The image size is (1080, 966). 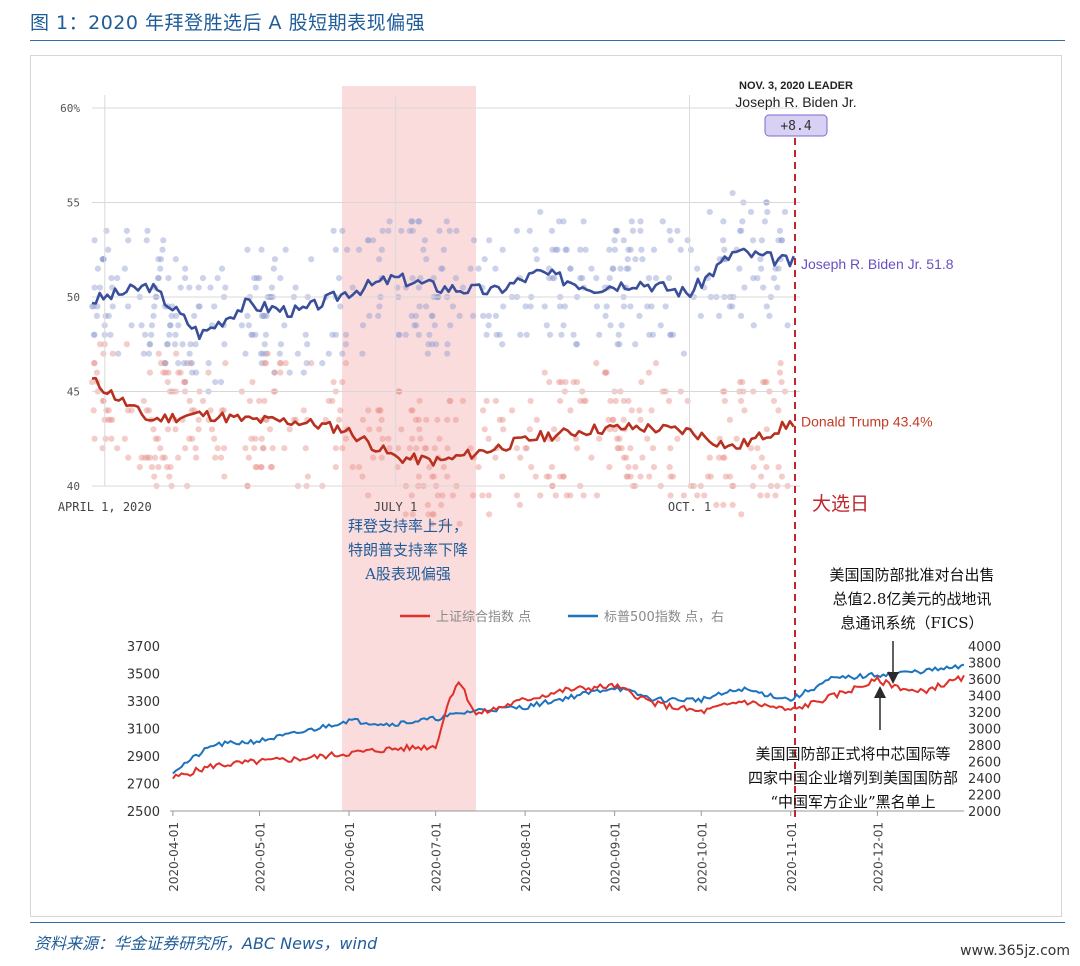 What do you see at coordinates (143, 675) in the screenshot?
I see `index-left-tick: 3500` at bounding box center [143, 675].